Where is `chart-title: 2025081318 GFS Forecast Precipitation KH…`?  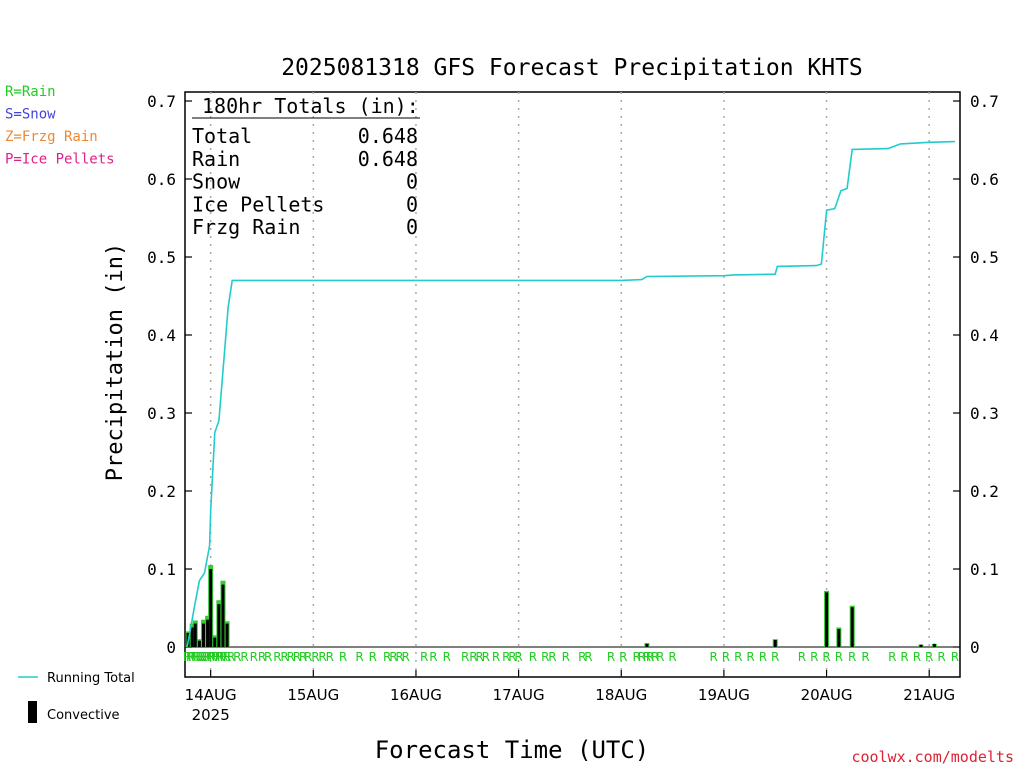 chart-title: 2025081318 GFS Forecast Precipitation KH… is located at coordinates (572, 68).